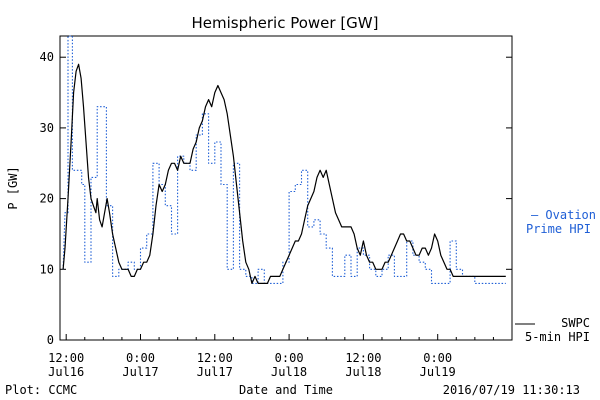 This screenshot has height=400, width=600. What do you see at coordinates (47, 199) in the screenshot?
I see `y-tick-label: 20` at bounding box center [47, 199].